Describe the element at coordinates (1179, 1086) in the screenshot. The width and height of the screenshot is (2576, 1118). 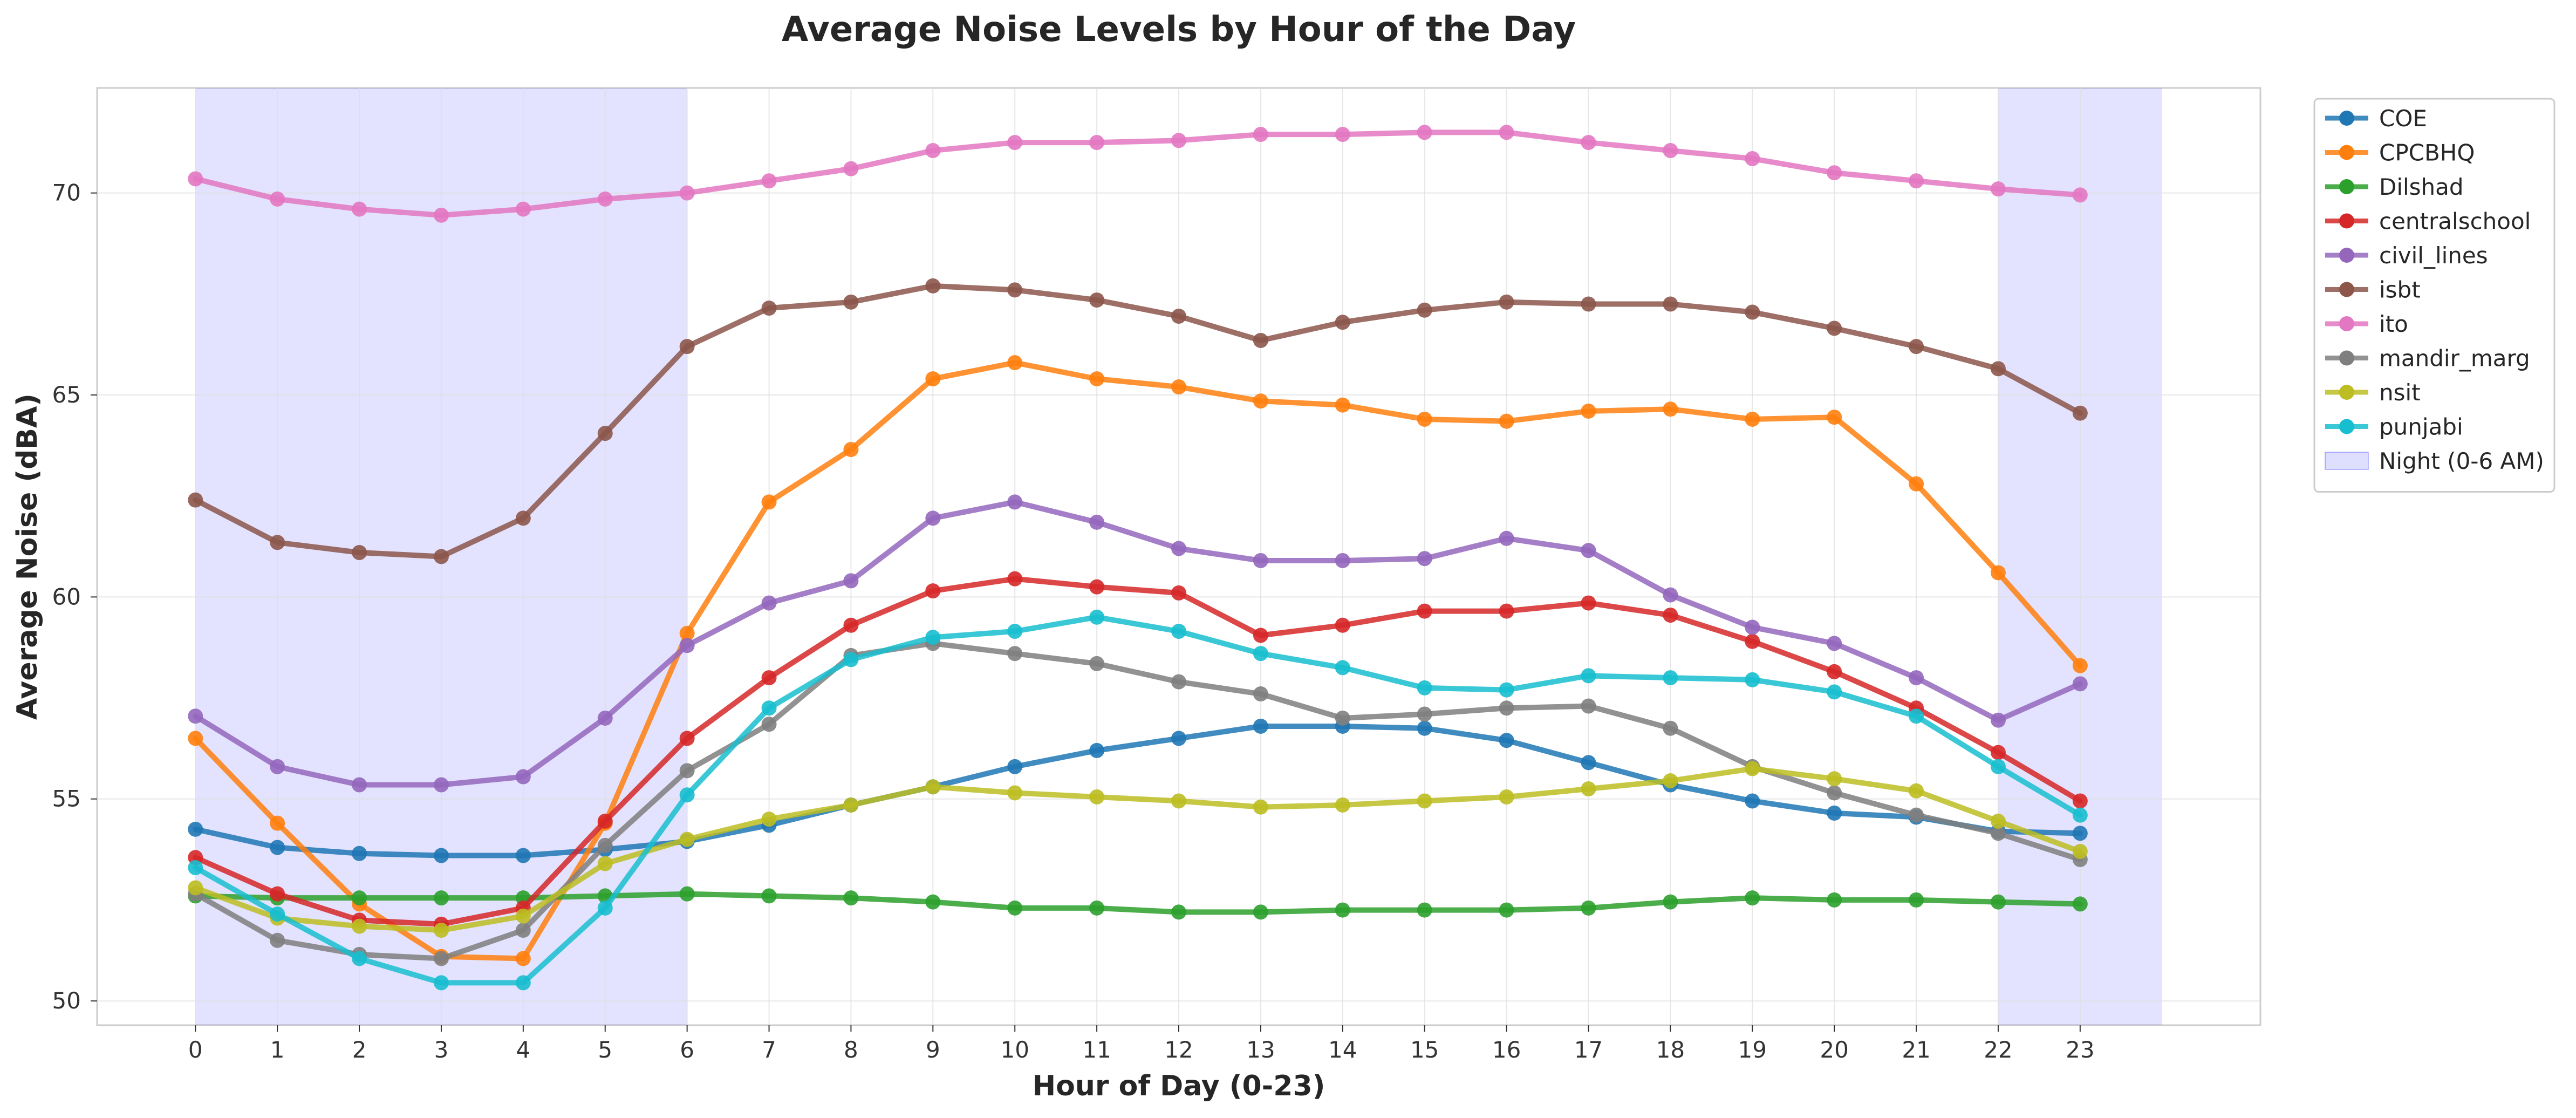
I see `x-axis-label: Hour of Day (0-23)` at that location.